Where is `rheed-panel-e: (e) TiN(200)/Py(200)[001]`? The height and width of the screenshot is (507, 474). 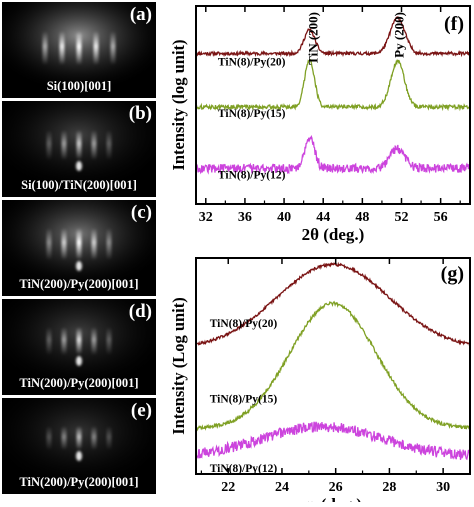 rheed-panel-e: (e) TiN(200)/Py(200)[001] is located at coordinates (79, 446).